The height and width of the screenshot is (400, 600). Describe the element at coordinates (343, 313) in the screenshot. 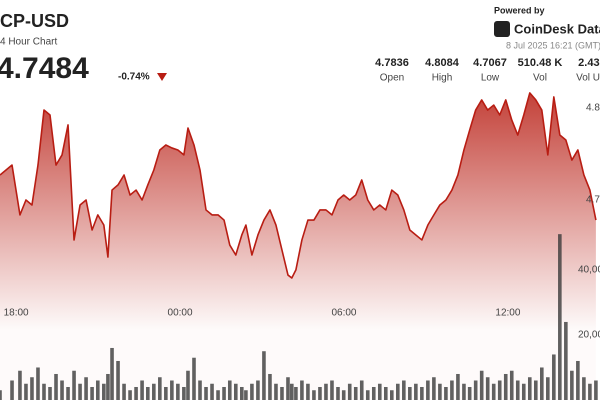

I see `x-tick-label: 06:00` at that location.